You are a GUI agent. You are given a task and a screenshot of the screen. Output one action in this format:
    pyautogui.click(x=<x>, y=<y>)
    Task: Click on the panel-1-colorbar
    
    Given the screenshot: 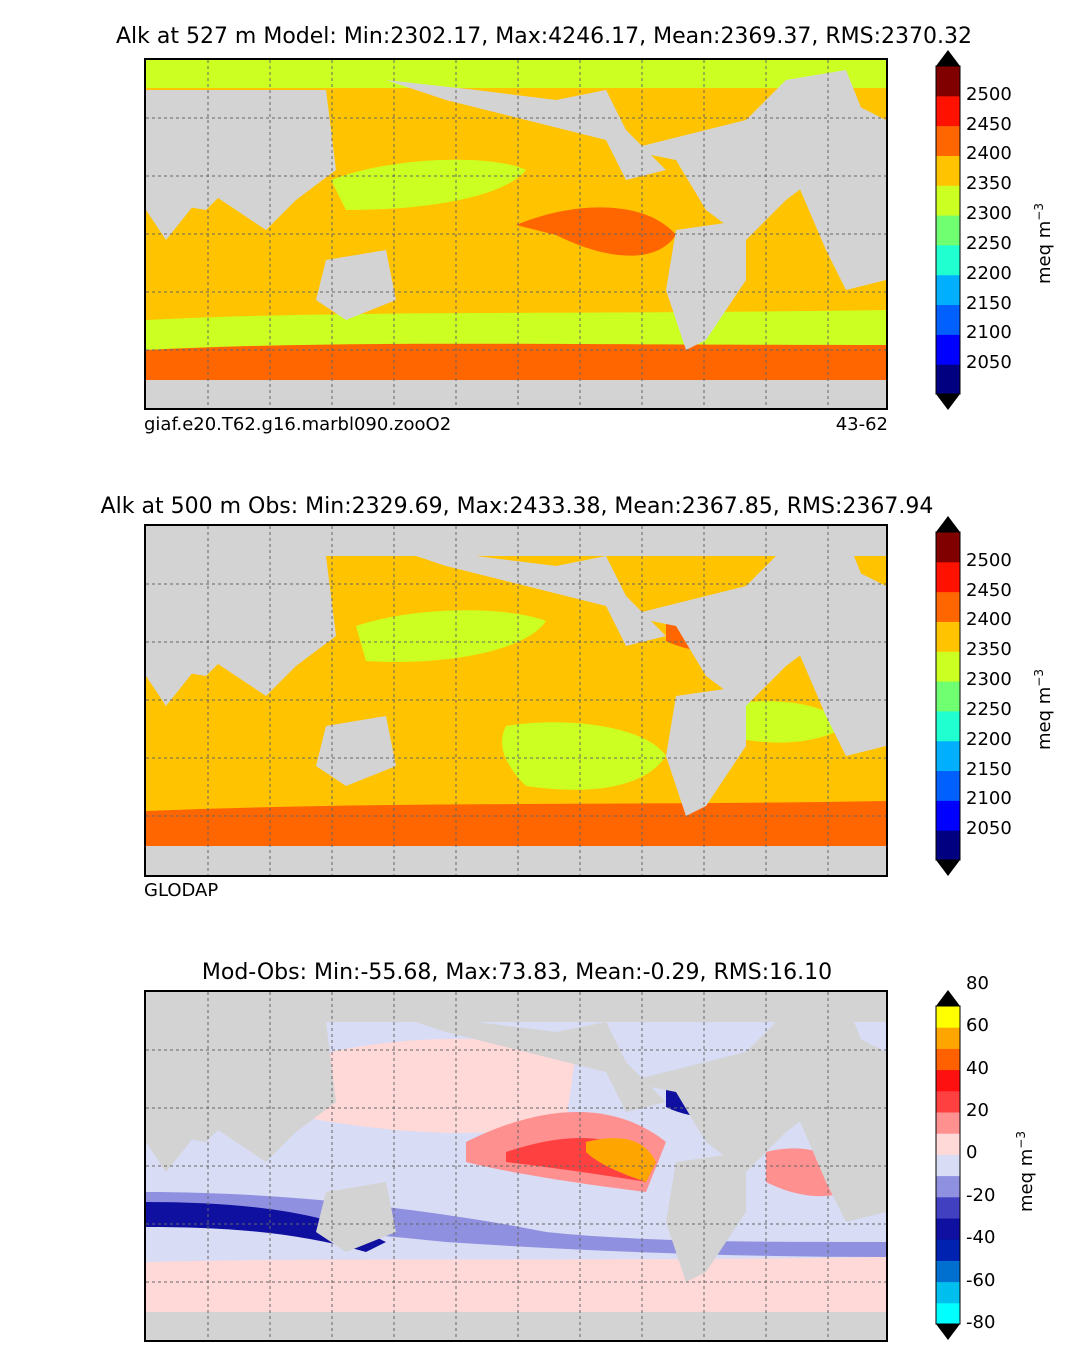 What is the action you would take?
    pyautogui.click(x=948, y=230)
    